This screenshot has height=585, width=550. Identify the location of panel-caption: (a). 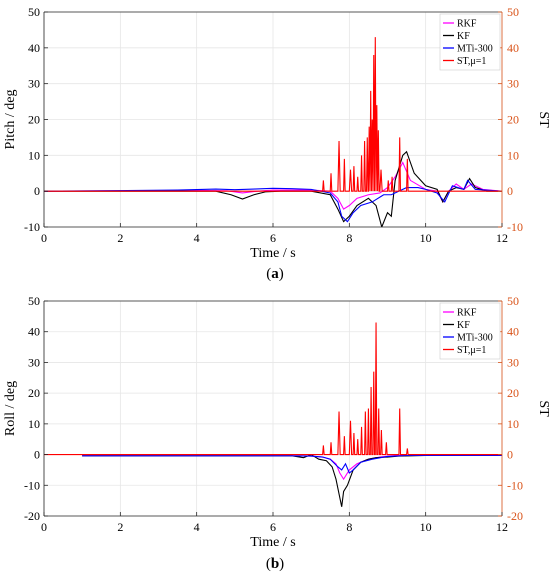
(275, 274).